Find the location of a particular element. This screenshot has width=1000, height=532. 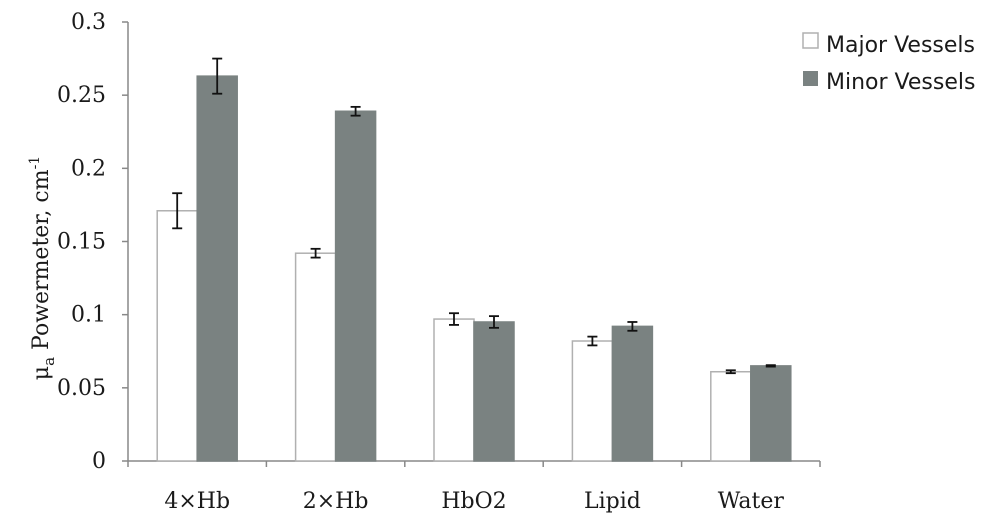

y-tick-label: 0.2 is located at coordinates (88, 168).